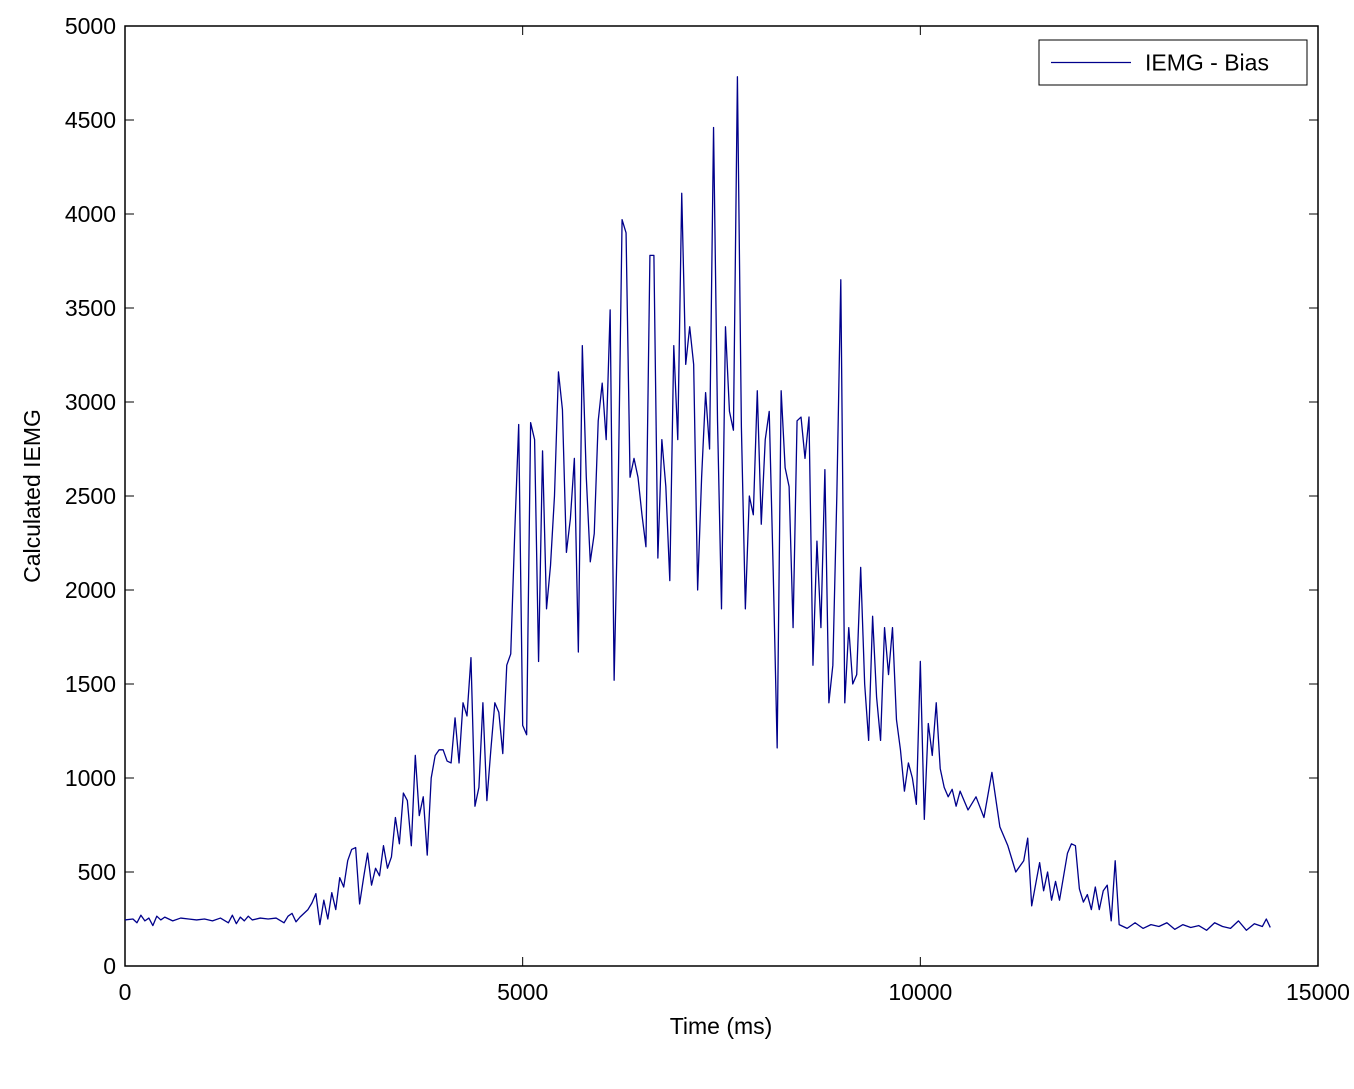 This screenshot has width=1354, height=1089. What do you see at coordinates (90, 496) in the screenshot?
I see `y-tick-label: 2500` at bounding box center [90, 496].